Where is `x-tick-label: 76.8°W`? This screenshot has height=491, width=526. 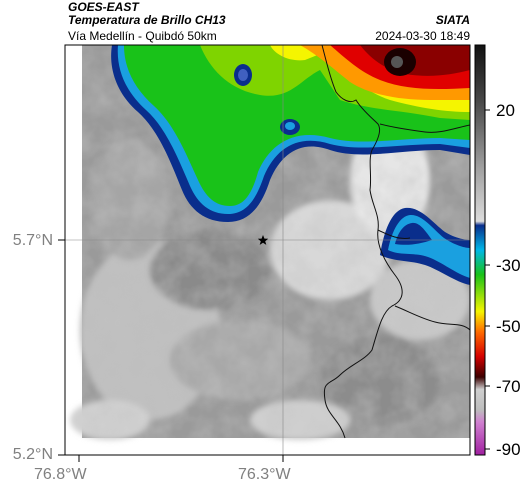 x-tick-label: 76.8°W is located at coordinates (60, 474).